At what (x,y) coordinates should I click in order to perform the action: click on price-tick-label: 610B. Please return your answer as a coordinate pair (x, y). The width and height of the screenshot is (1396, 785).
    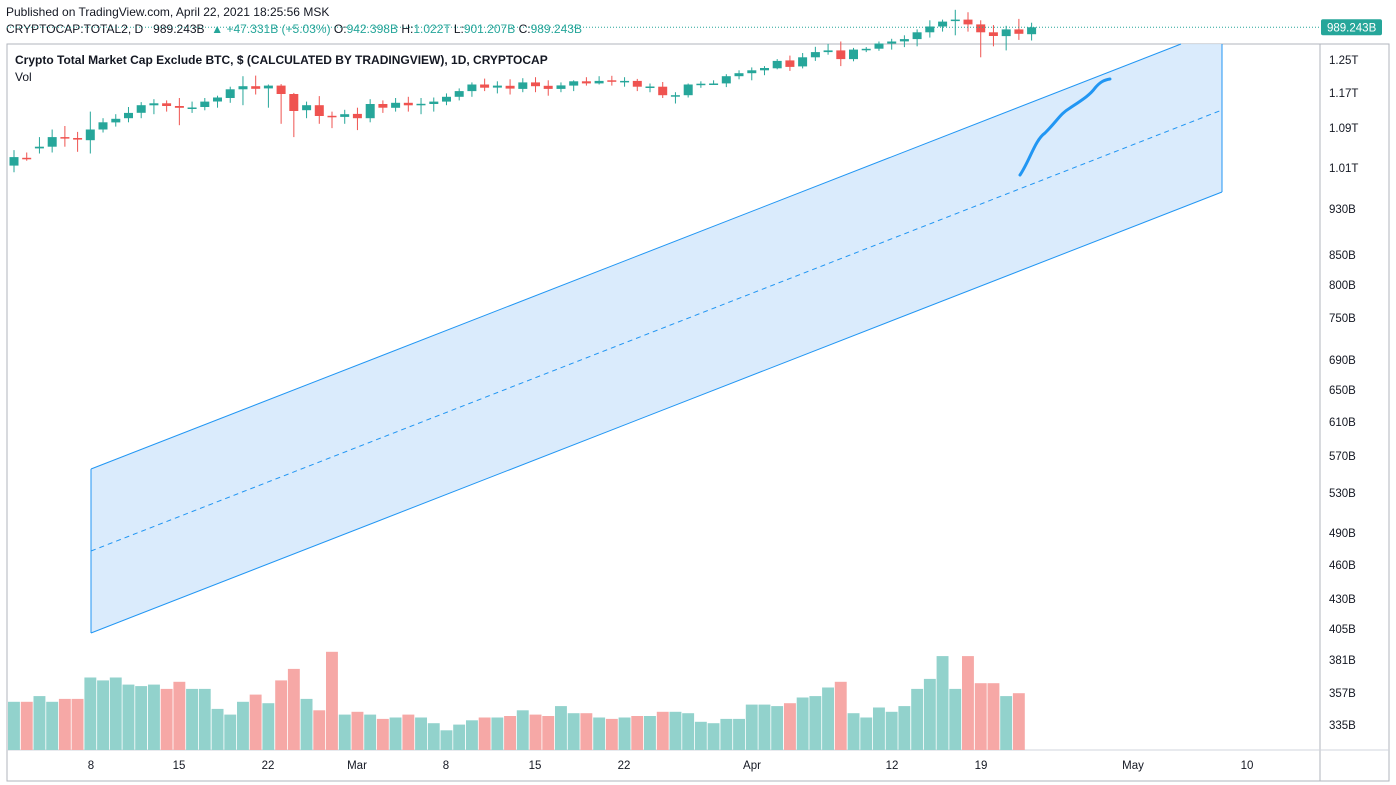
    Looking at the image, I should click on (1342, 423).